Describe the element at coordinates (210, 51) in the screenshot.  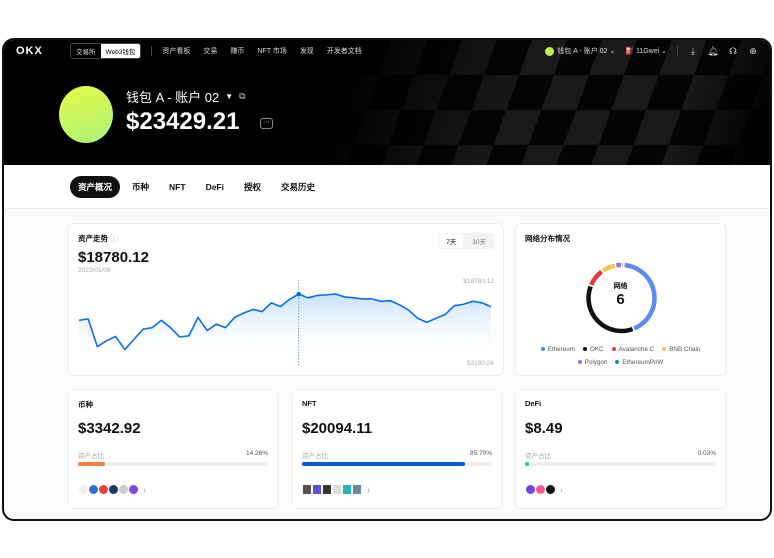
I see `nav-trade: 交易` at that location.